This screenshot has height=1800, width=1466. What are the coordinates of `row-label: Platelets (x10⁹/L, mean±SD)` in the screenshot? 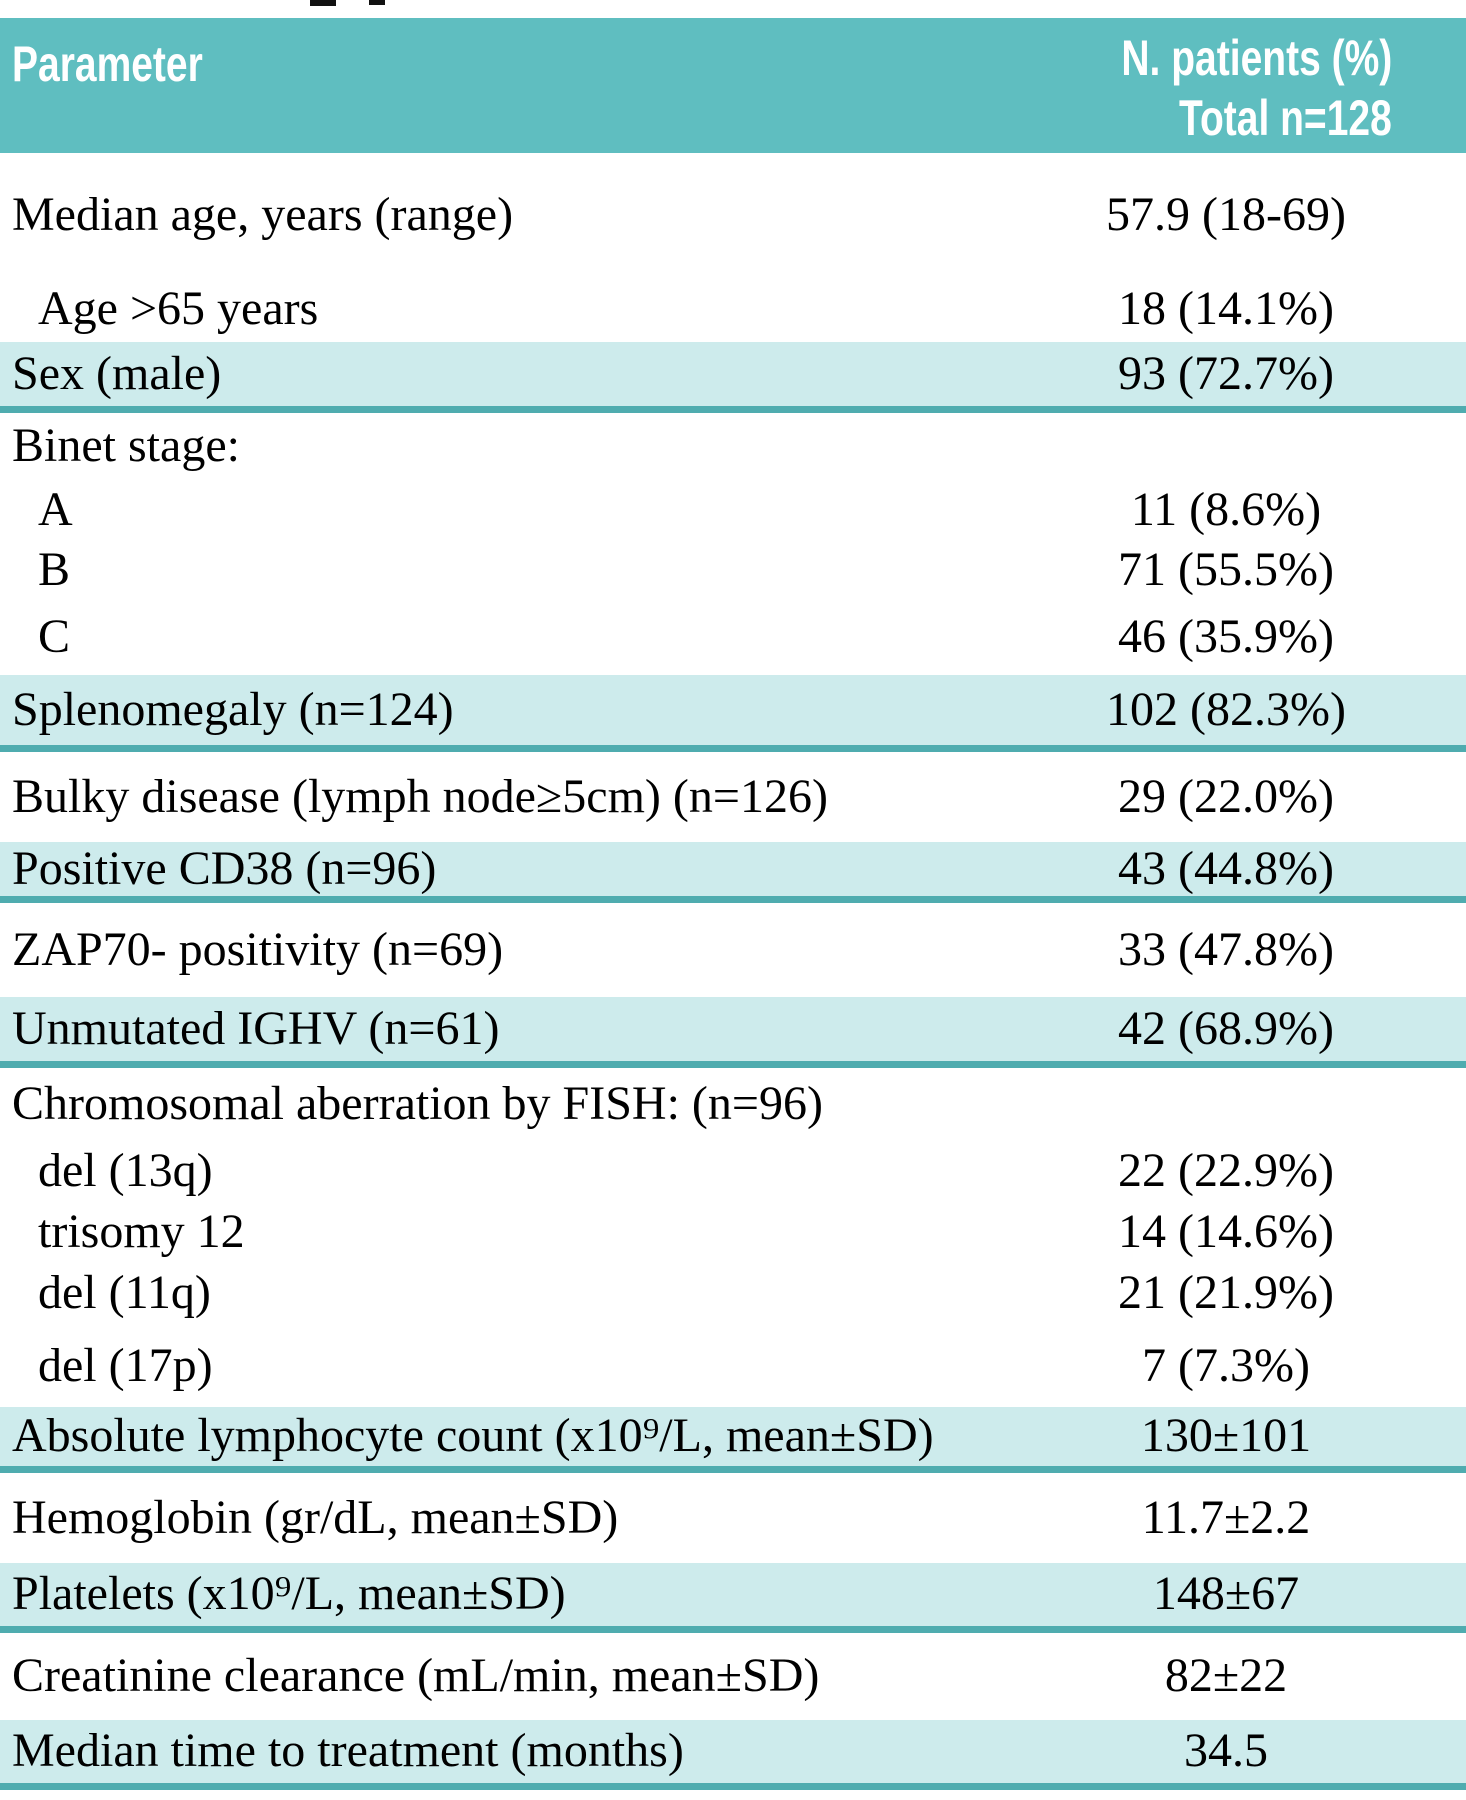 It's located at (289, 1594).